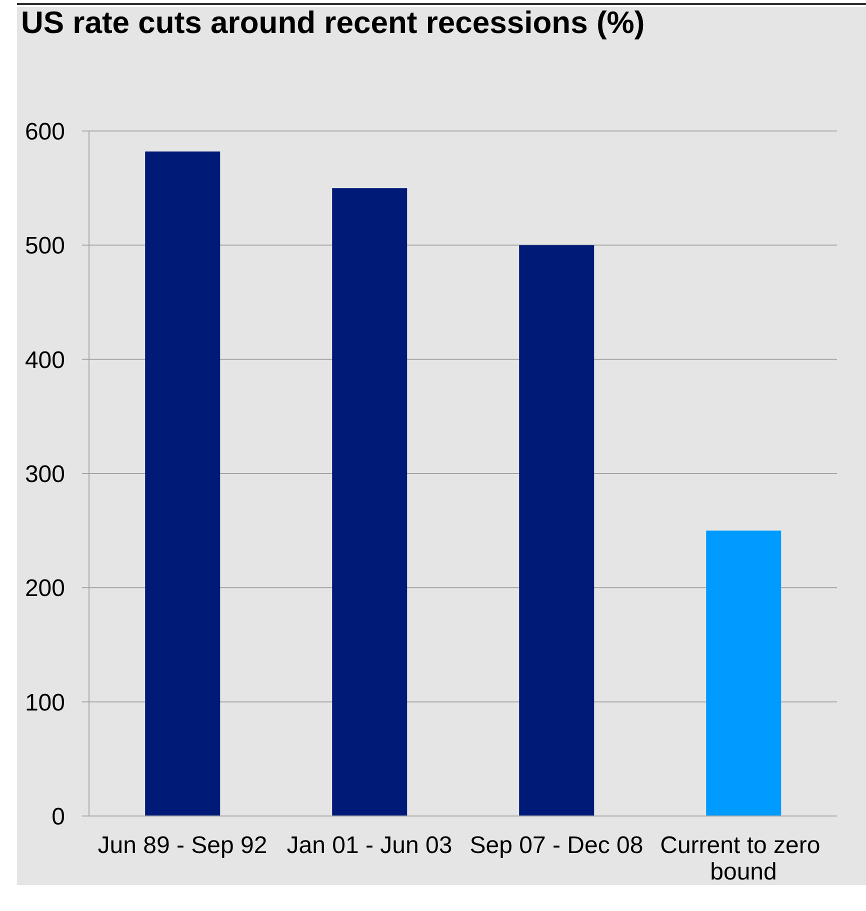 This screenshot has height=911, width=866. I want to click on x-tick-label: Jan 01 - Jun 03, so click(369, 846).